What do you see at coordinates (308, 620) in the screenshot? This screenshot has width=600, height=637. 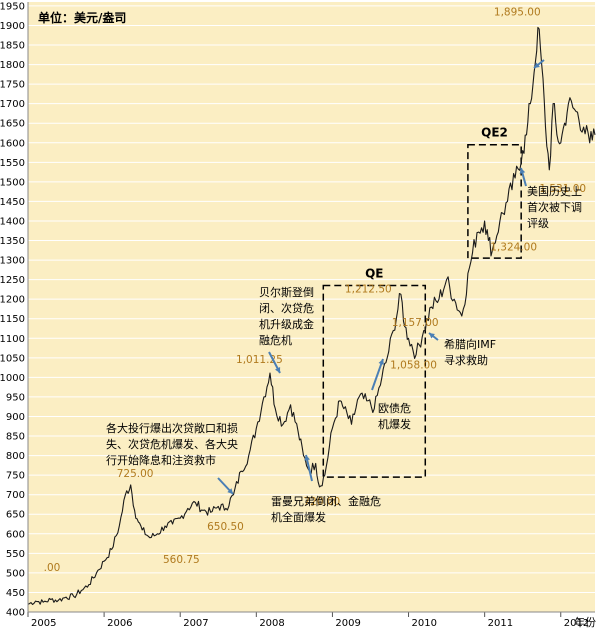 I see `x-axis-ticks: 2005 2006 2007 2008 2009 2010 2011 2012` at bounding box center [308, 620].